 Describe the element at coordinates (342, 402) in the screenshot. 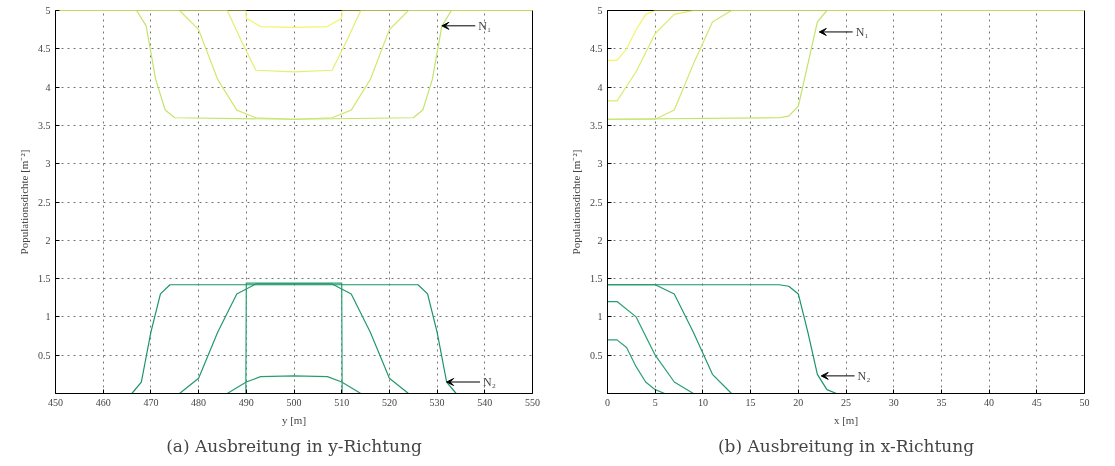

I see `x-tick-label: 510` at that location.